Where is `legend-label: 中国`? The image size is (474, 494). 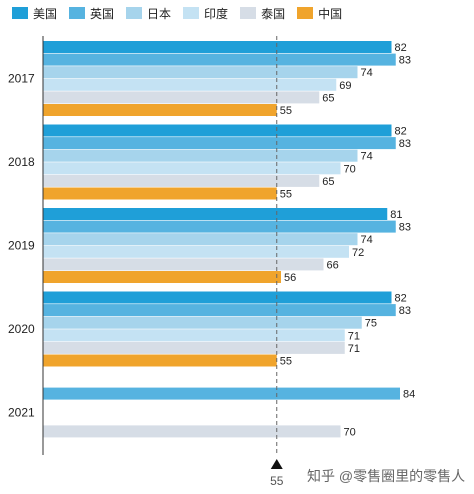
legend-label: 中国 is located at coordinates (330, 13).